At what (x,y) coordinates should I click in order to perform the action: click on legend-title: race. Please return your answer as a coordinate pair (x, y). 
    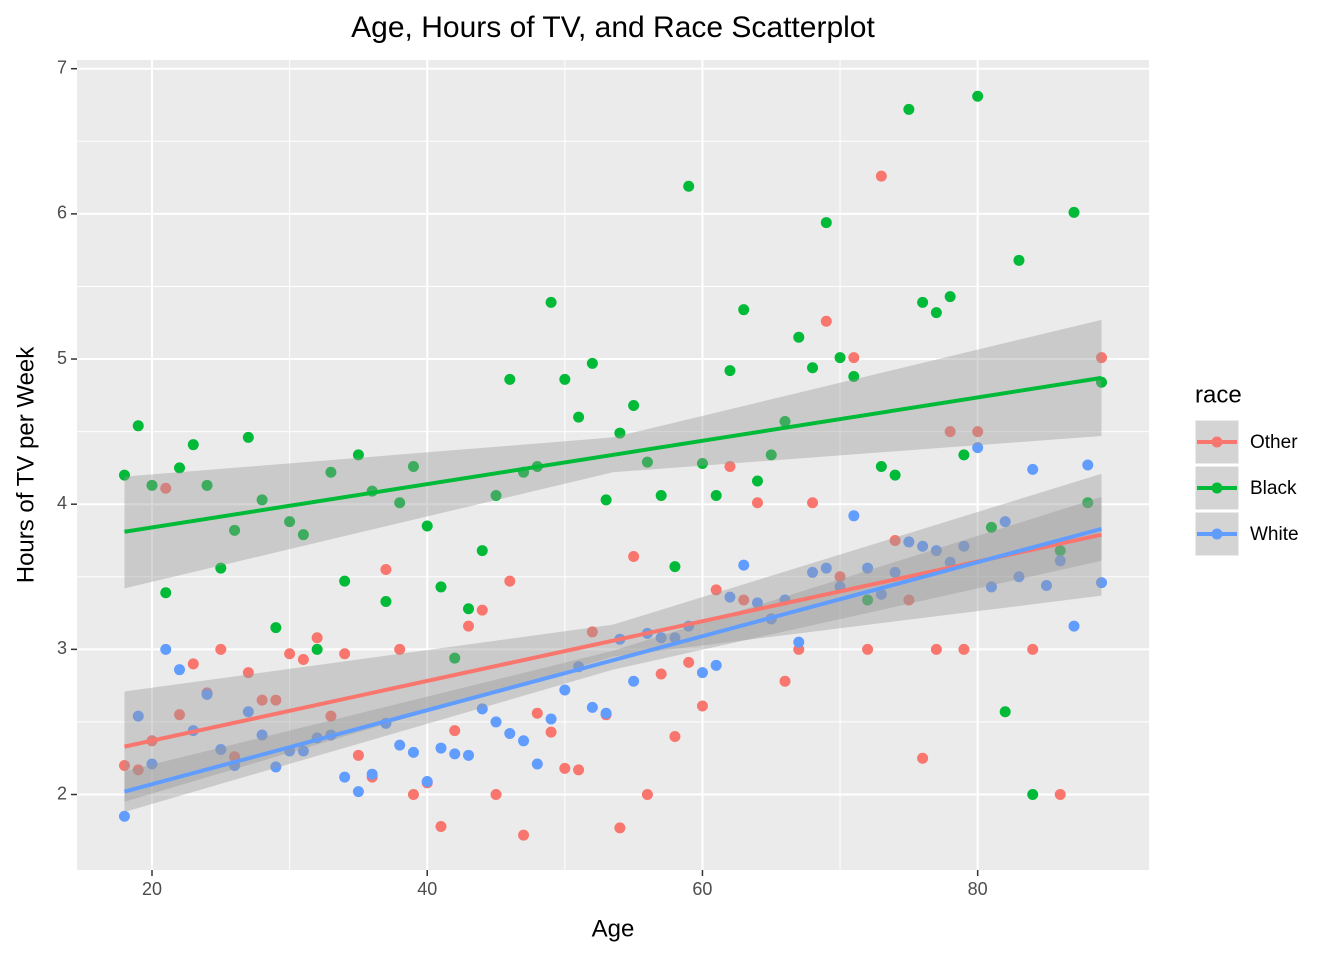
    Looking at the image, I should click on (1218, 394).